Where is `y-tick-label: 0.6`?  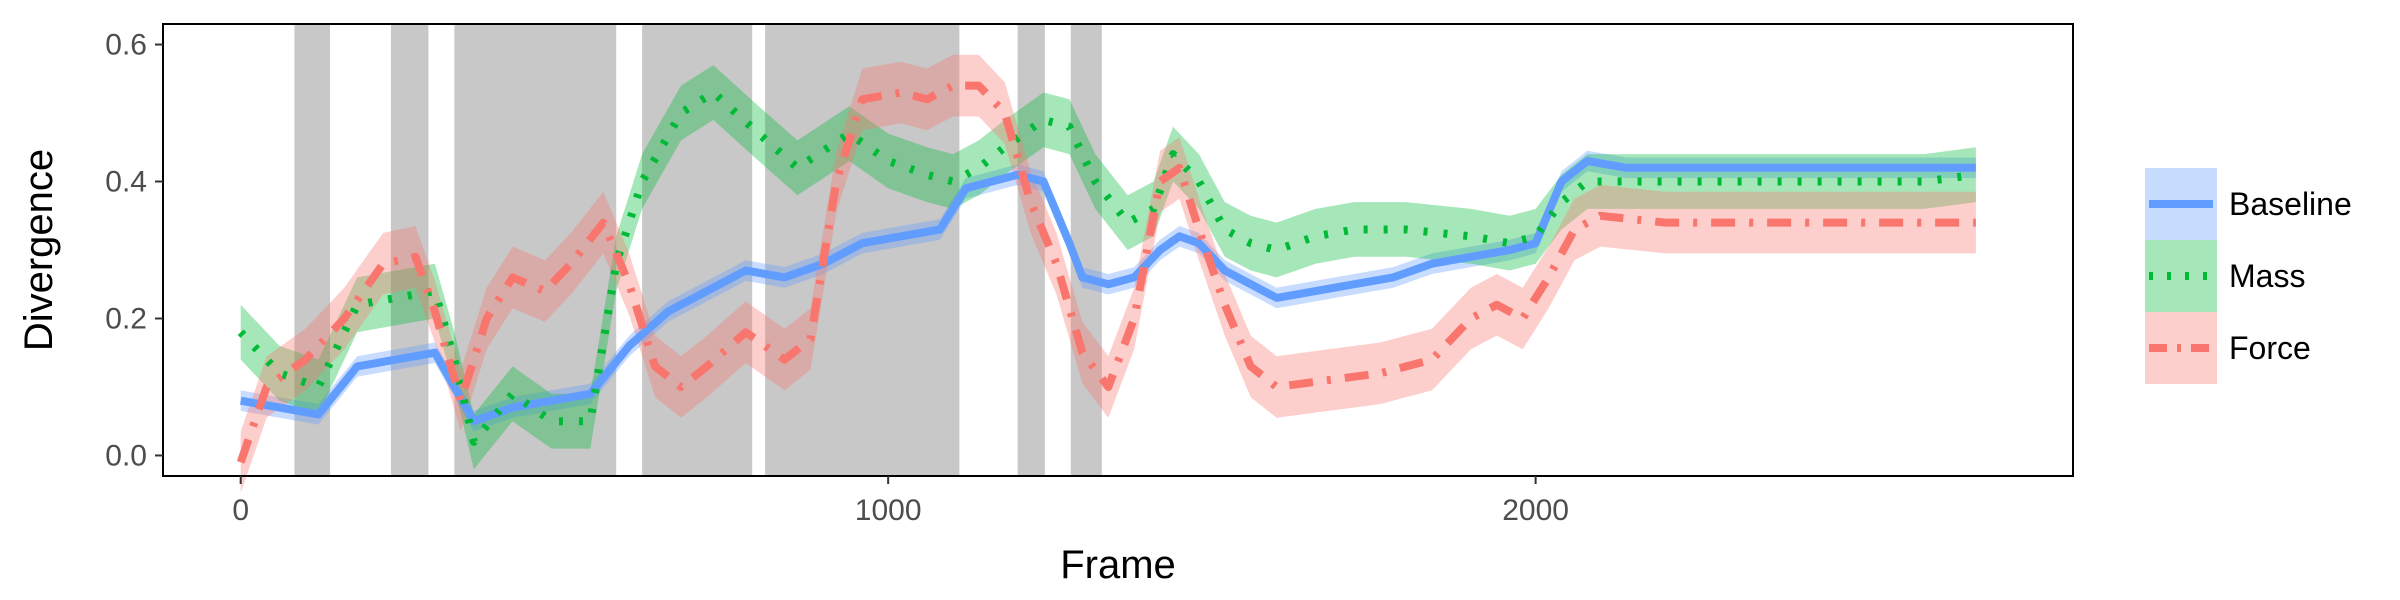
y-tick-label: 0.6 is located at coordinates (126, 45).